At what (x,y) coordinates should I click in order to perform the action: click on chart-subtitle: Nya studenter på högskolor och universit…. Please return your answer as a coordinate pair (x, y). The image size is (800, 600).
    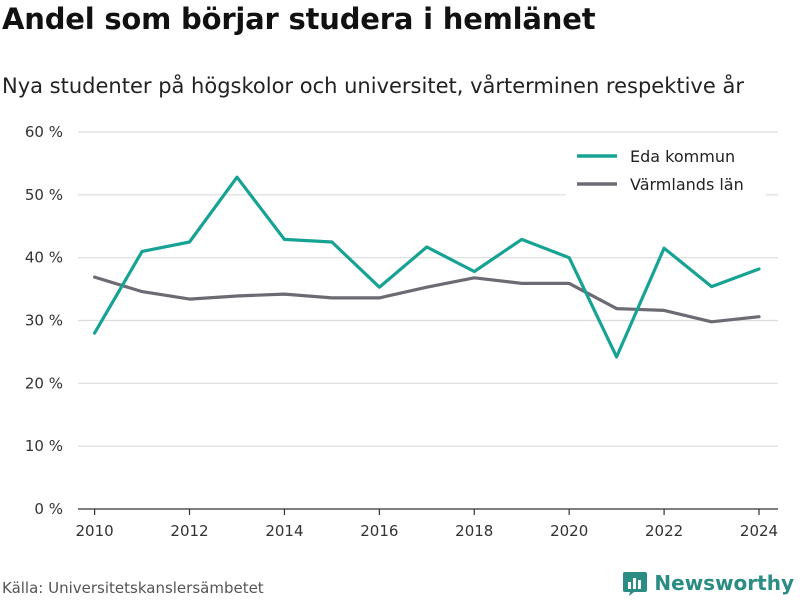
    Looking at the image, I should click on (373, 86).